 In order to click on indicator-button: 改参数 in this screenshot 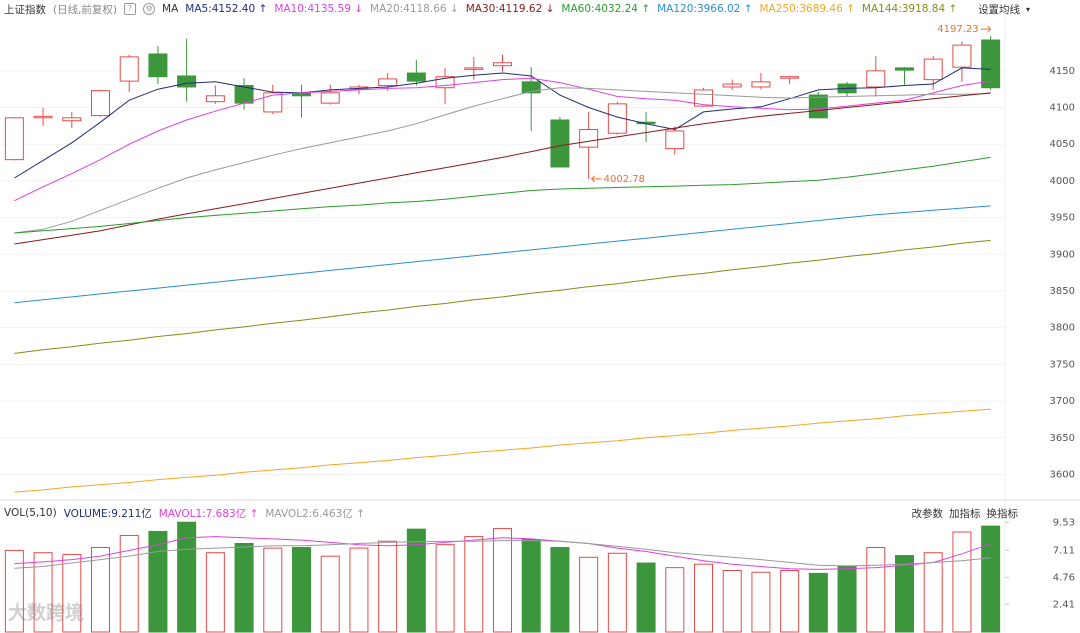, I will do `click(927, 513)`.